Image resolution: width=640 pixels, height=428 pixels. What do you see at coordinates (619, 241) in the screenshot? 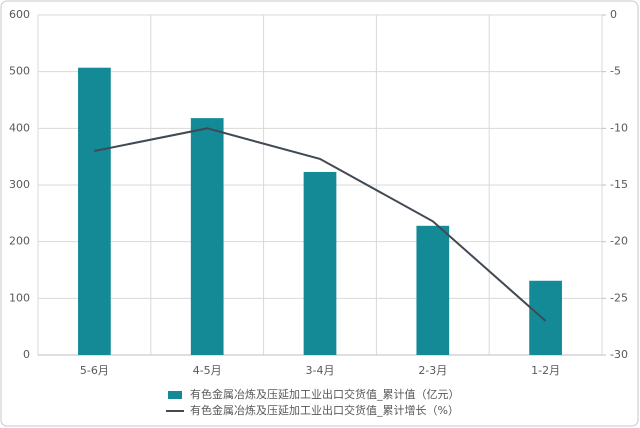
I see `y2-tick-label: -20` at bounding box center [619, 241].